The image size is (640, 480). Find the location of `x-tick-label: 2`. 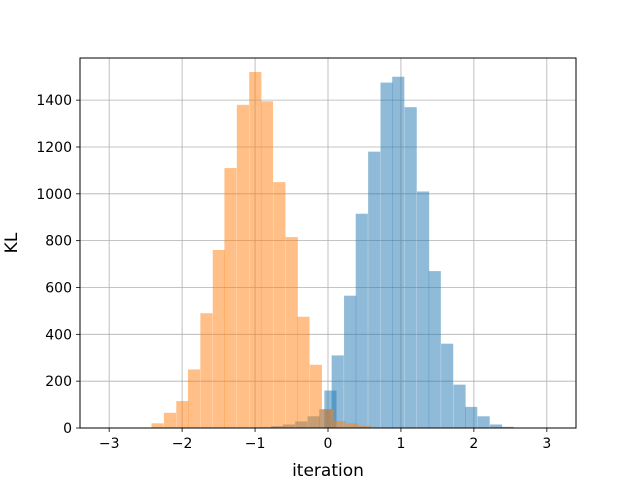

x-tick-label: 2 is located at coordinates (473, 444).